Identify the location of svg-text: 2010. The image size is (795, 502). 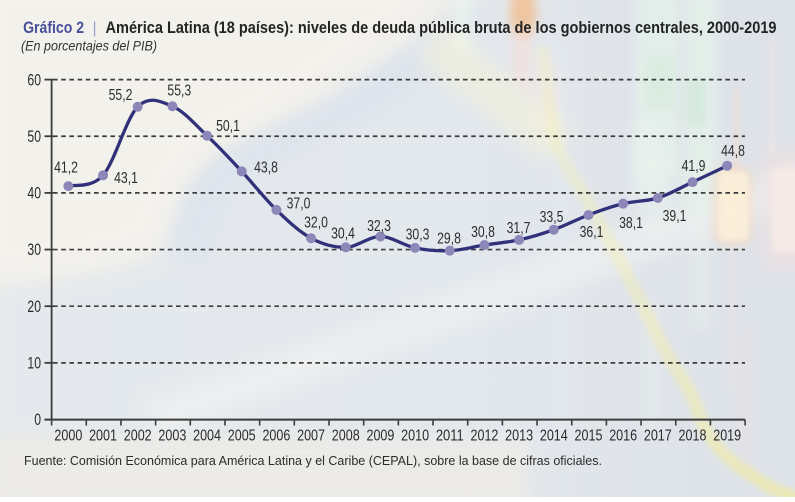
(415, 435).